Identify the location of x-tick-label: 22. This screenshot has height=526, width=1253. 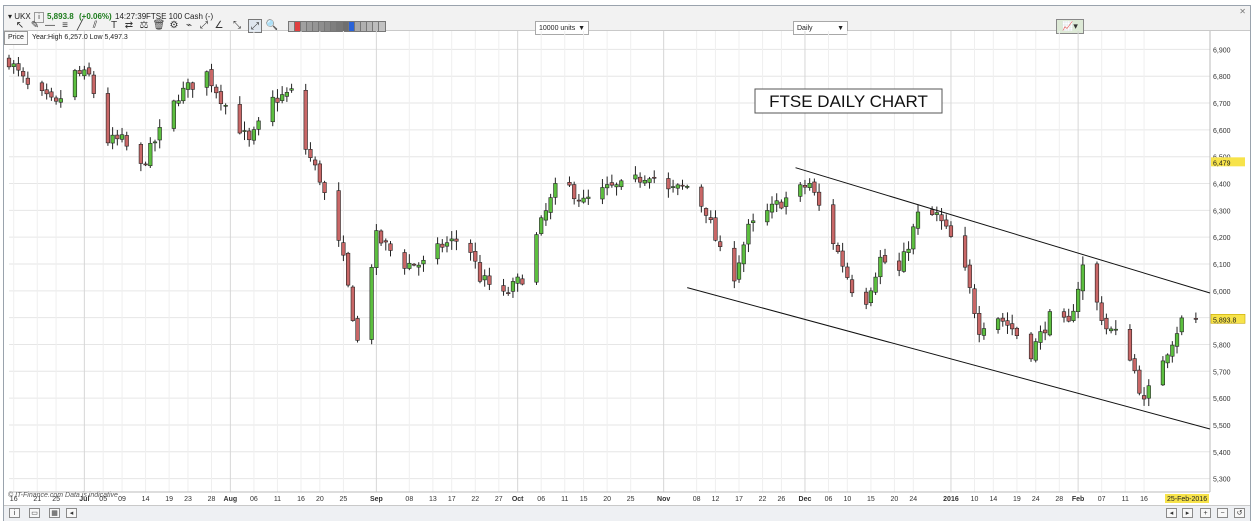
(475, 499).